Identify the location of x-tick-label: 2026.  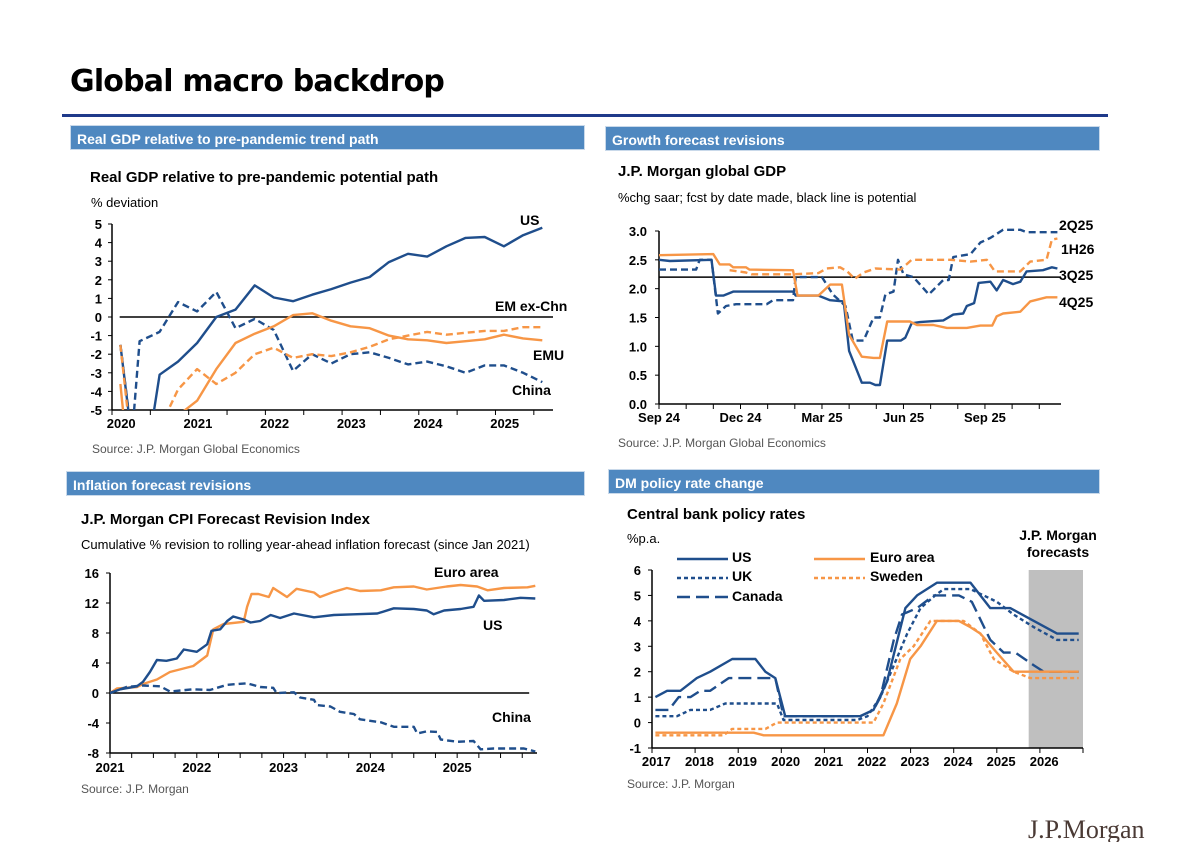
(1044, 761).